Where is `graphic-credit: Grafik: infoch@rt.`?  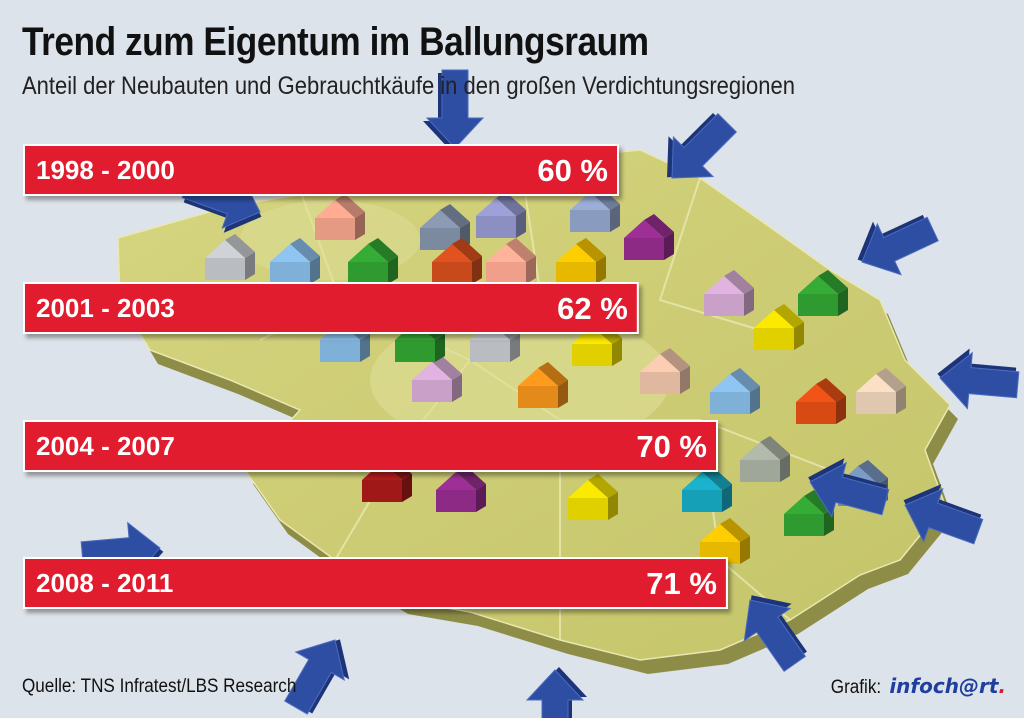 graphic-credit: Grafik: infoch@rt. is located at coordinates (917, 686).